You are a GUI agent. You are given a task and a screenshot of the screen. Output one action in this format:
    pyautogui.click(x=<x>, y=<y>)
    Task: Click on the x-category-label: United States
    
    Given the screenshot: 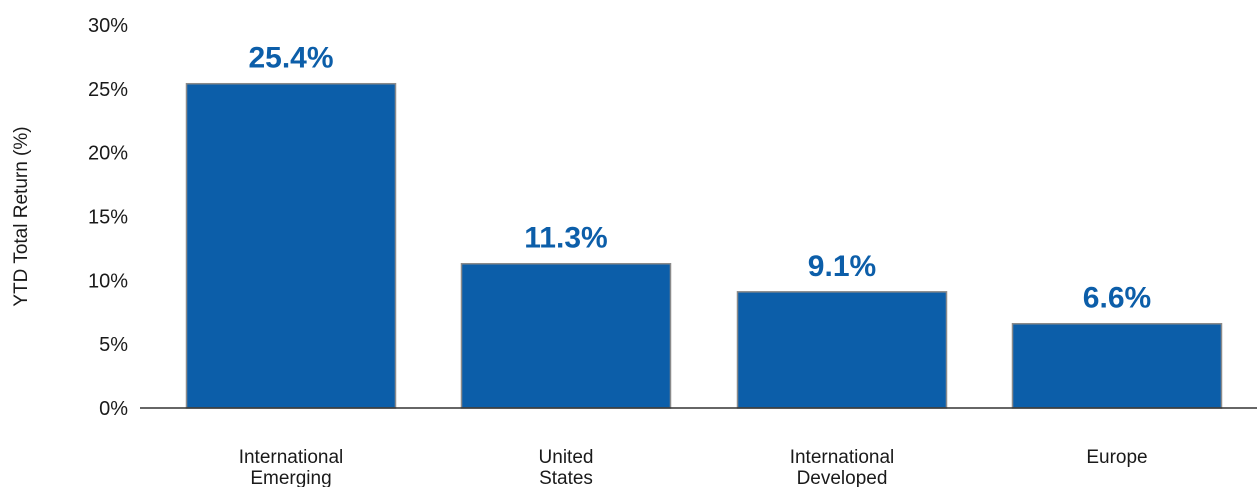 What is the action you would take?
    pyautogui.click(x=566, y=467)
    